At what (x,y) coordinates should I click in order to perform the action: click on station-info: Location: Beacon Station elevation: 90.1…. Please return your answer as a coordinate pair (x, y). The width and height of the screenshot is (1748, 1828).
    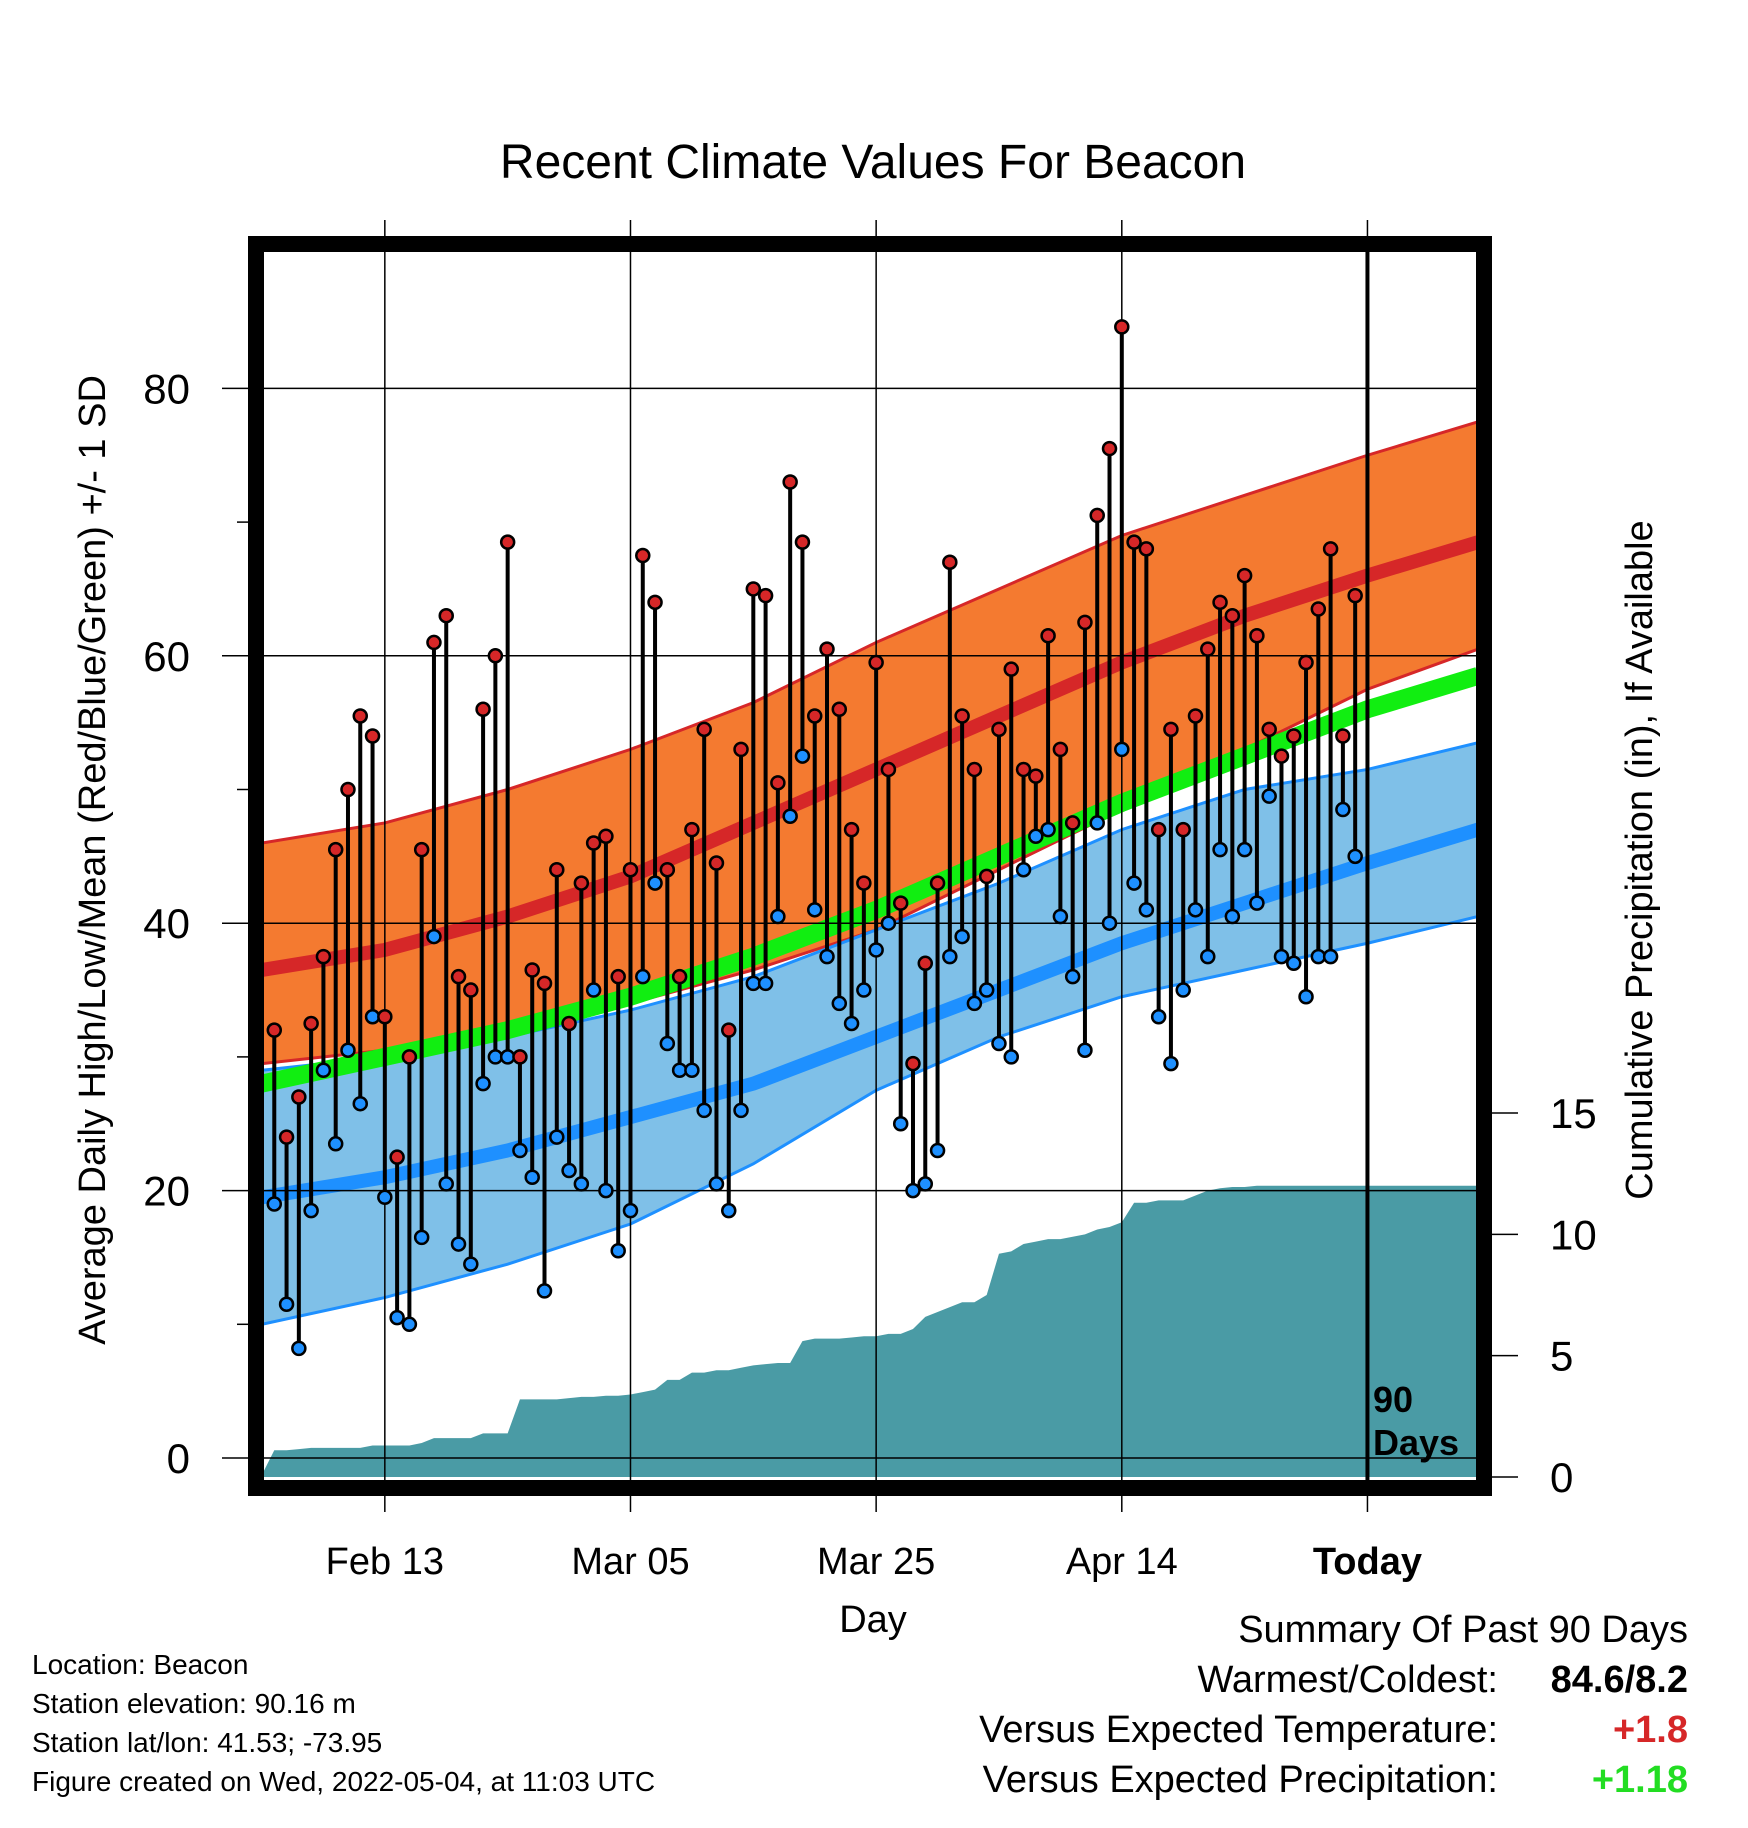
    Looking at the image, I should click on (343, 1723).